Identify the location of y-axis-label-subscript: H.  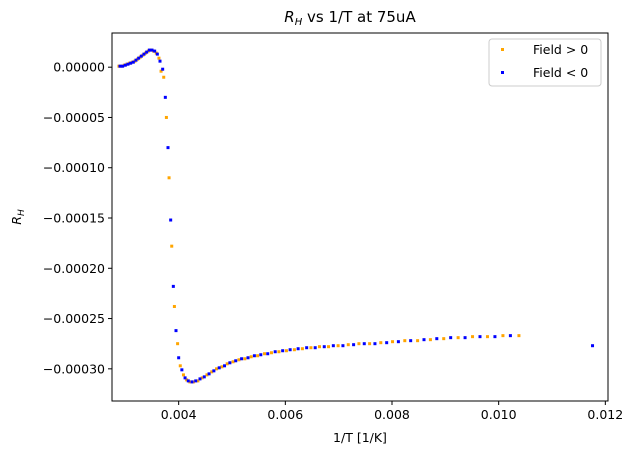
(22, 212).